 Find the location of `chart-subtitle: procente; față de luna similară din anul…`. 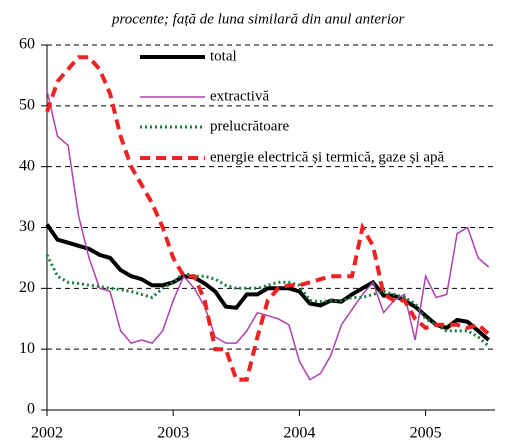

chart-subtitle: procente; față de luna similară din anul… is located at coordinates (258, 19).